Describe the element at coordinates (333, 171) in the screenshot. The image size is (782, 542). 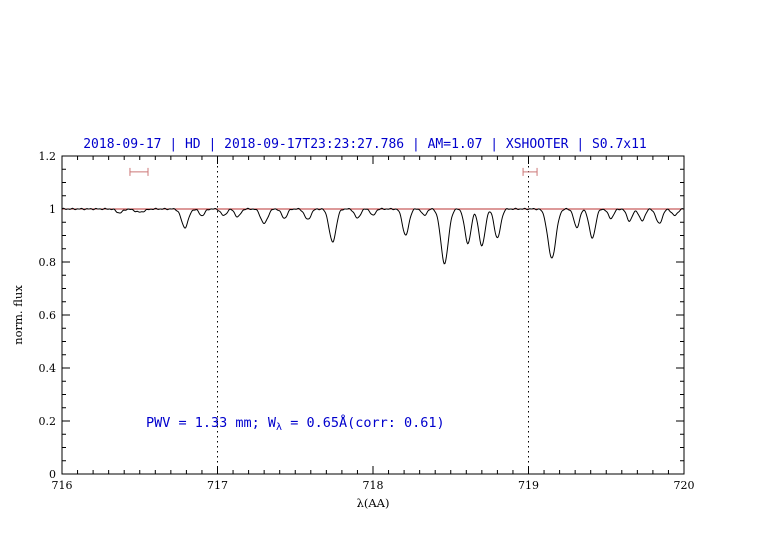
I see `range-markers-group` at that location.